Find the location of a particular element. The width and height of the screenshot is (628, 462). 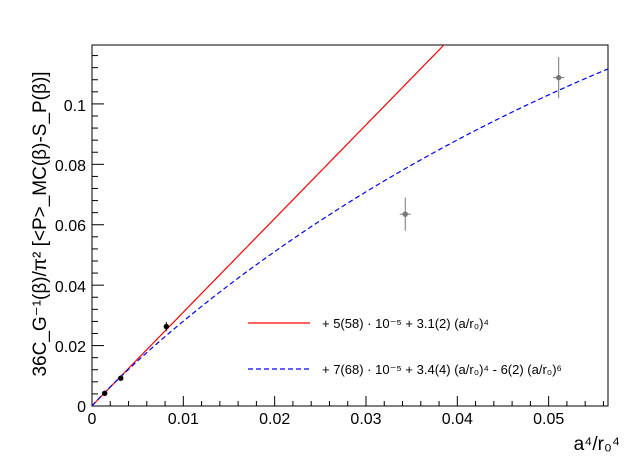

legend-label-solid: + 5(58) · 10⁻⁵ + 3.1(2) (a/r₀)⁴ is located at coordinates (405, 323).